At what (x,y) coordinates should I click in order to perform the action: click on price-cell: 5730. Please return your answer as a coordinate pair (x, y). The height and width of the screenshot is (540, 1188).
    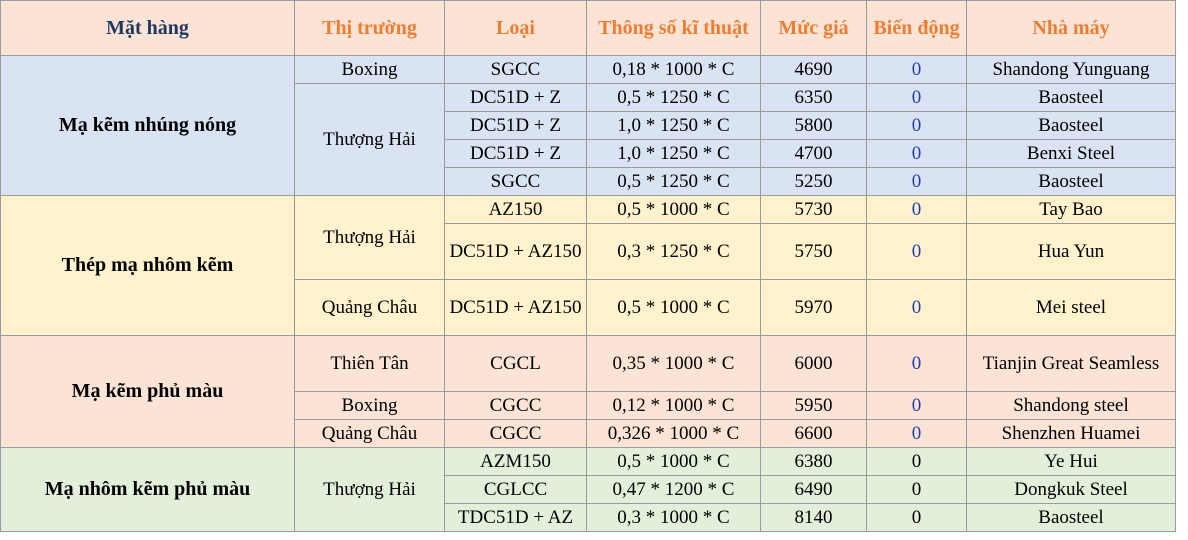
    Looking at the image, I should click on (813, 209).